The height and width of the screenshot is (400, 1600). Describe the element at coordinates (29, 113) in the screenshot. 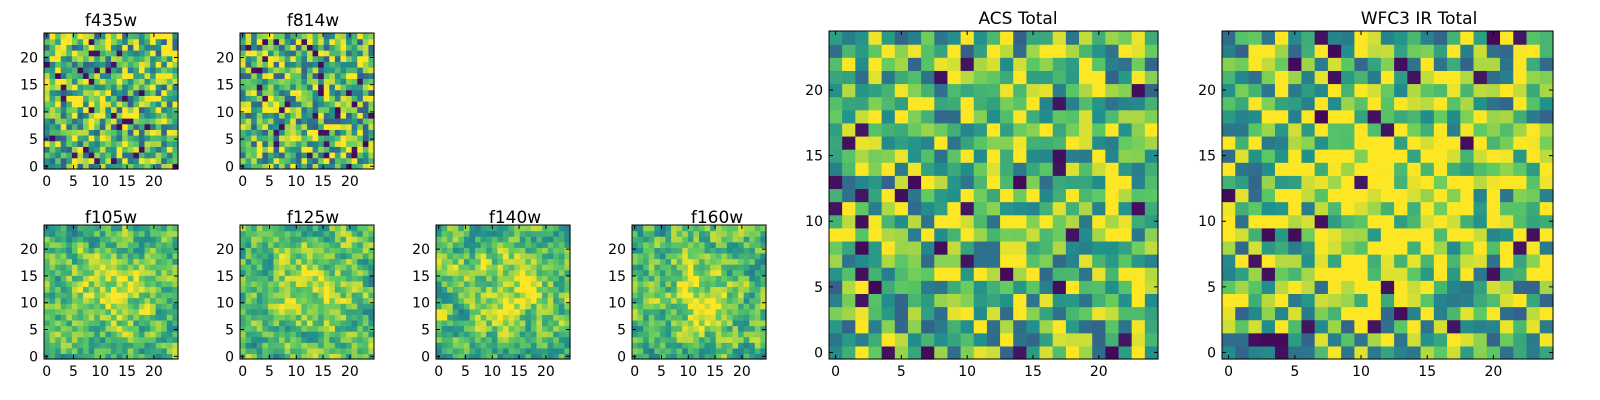

I see `y-tick-label: 10` at that location.